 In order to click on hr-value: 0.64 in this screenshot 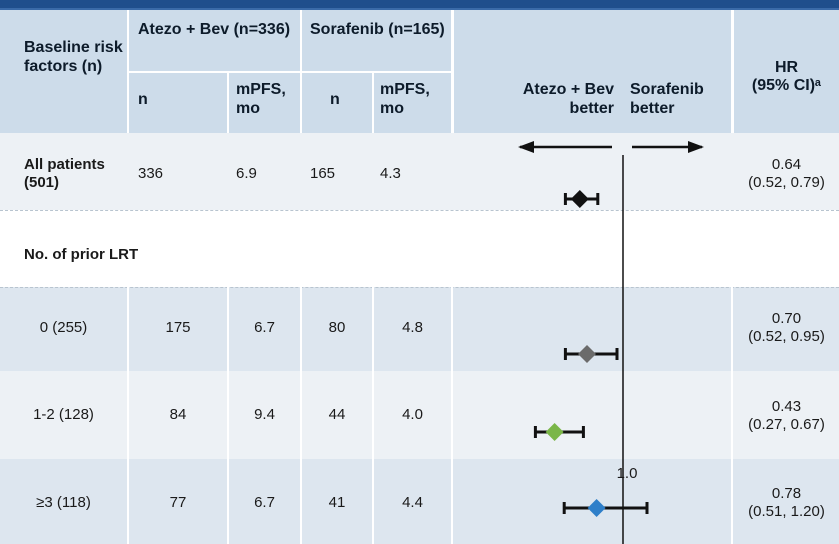, I will do `click(786, 164)`.